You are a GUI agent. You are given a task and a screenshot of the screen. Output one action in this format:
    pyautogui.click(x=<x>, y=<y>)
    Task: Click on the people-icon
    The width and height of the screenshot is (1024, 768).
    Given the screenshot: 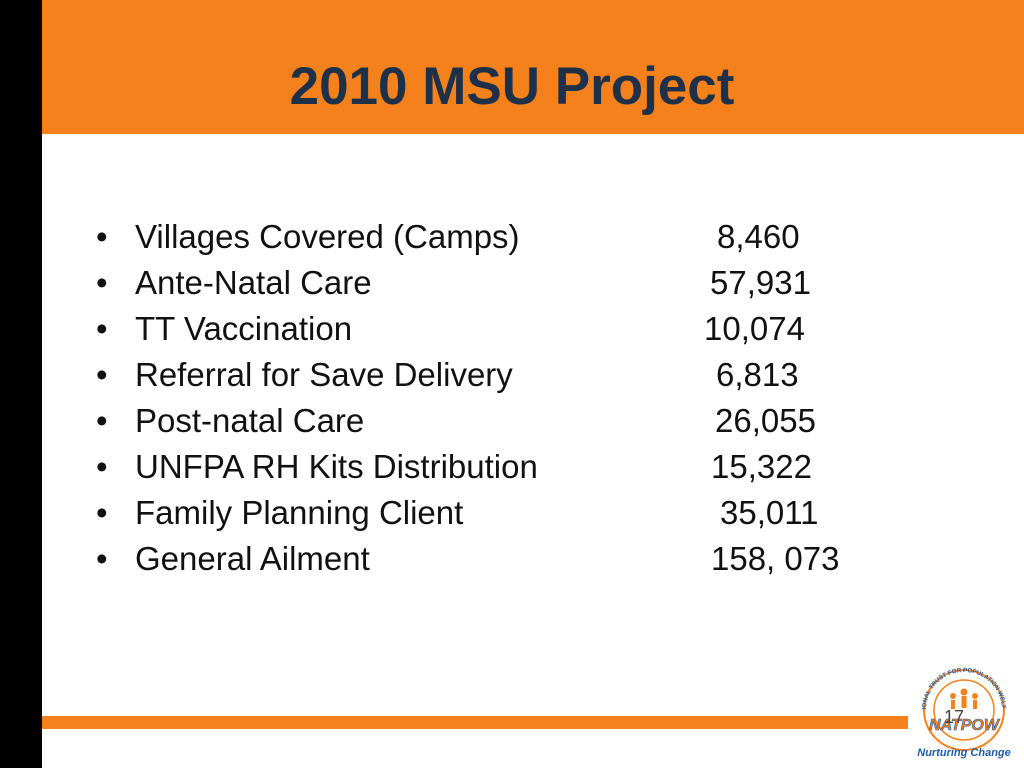 What is the action you would take?
    pyautogui.click(x=964, y=698)
    